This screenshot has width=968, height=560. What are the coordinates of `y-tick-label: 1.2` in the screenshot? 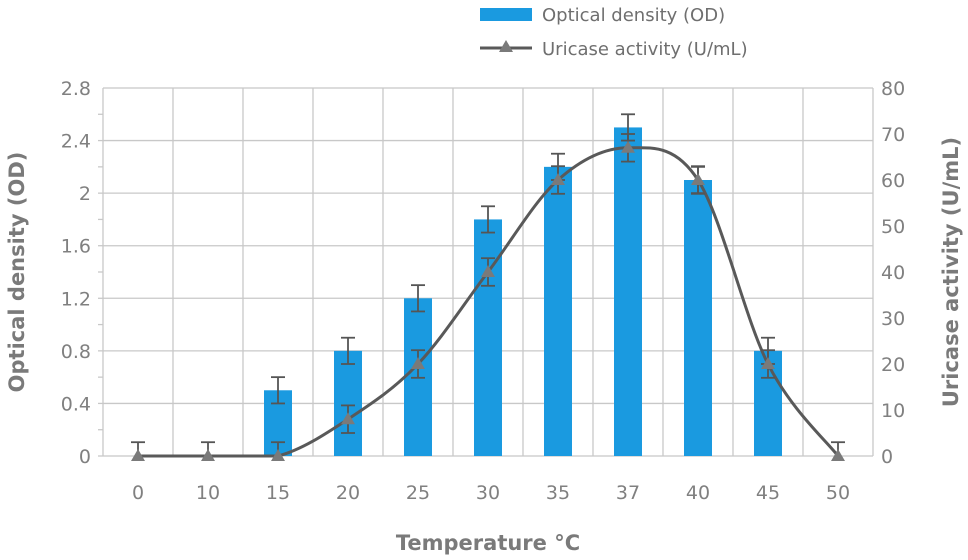 It's located at (76, 299).